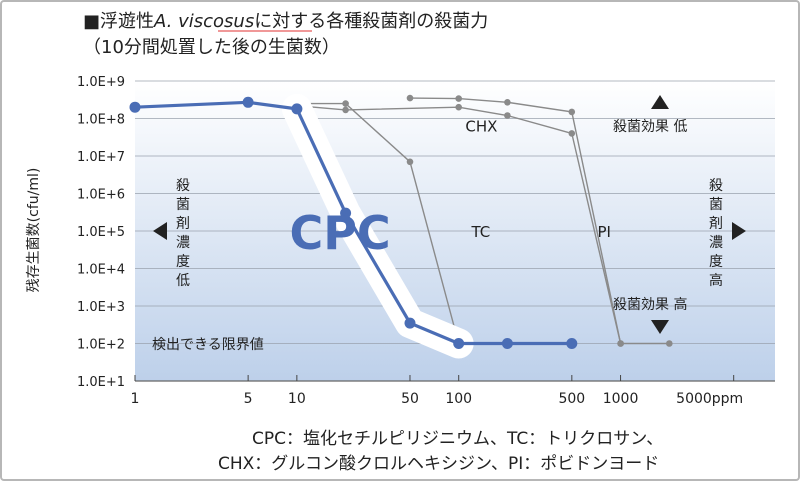  What do you see at coordinates (101, 345) in the screenshot?
I see `y-tick-label: 1.0E+2` at bounding box center [101, 345].